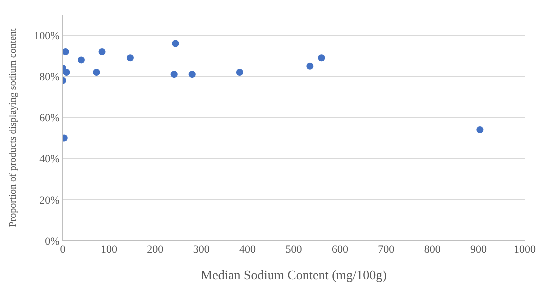 Image resolution: width=550 pixels, height=292 pixels. What do you see at coordinates (294, 250) in the screenshot?
I see `x-tick-label: 500` at bounding box center [294, 250].